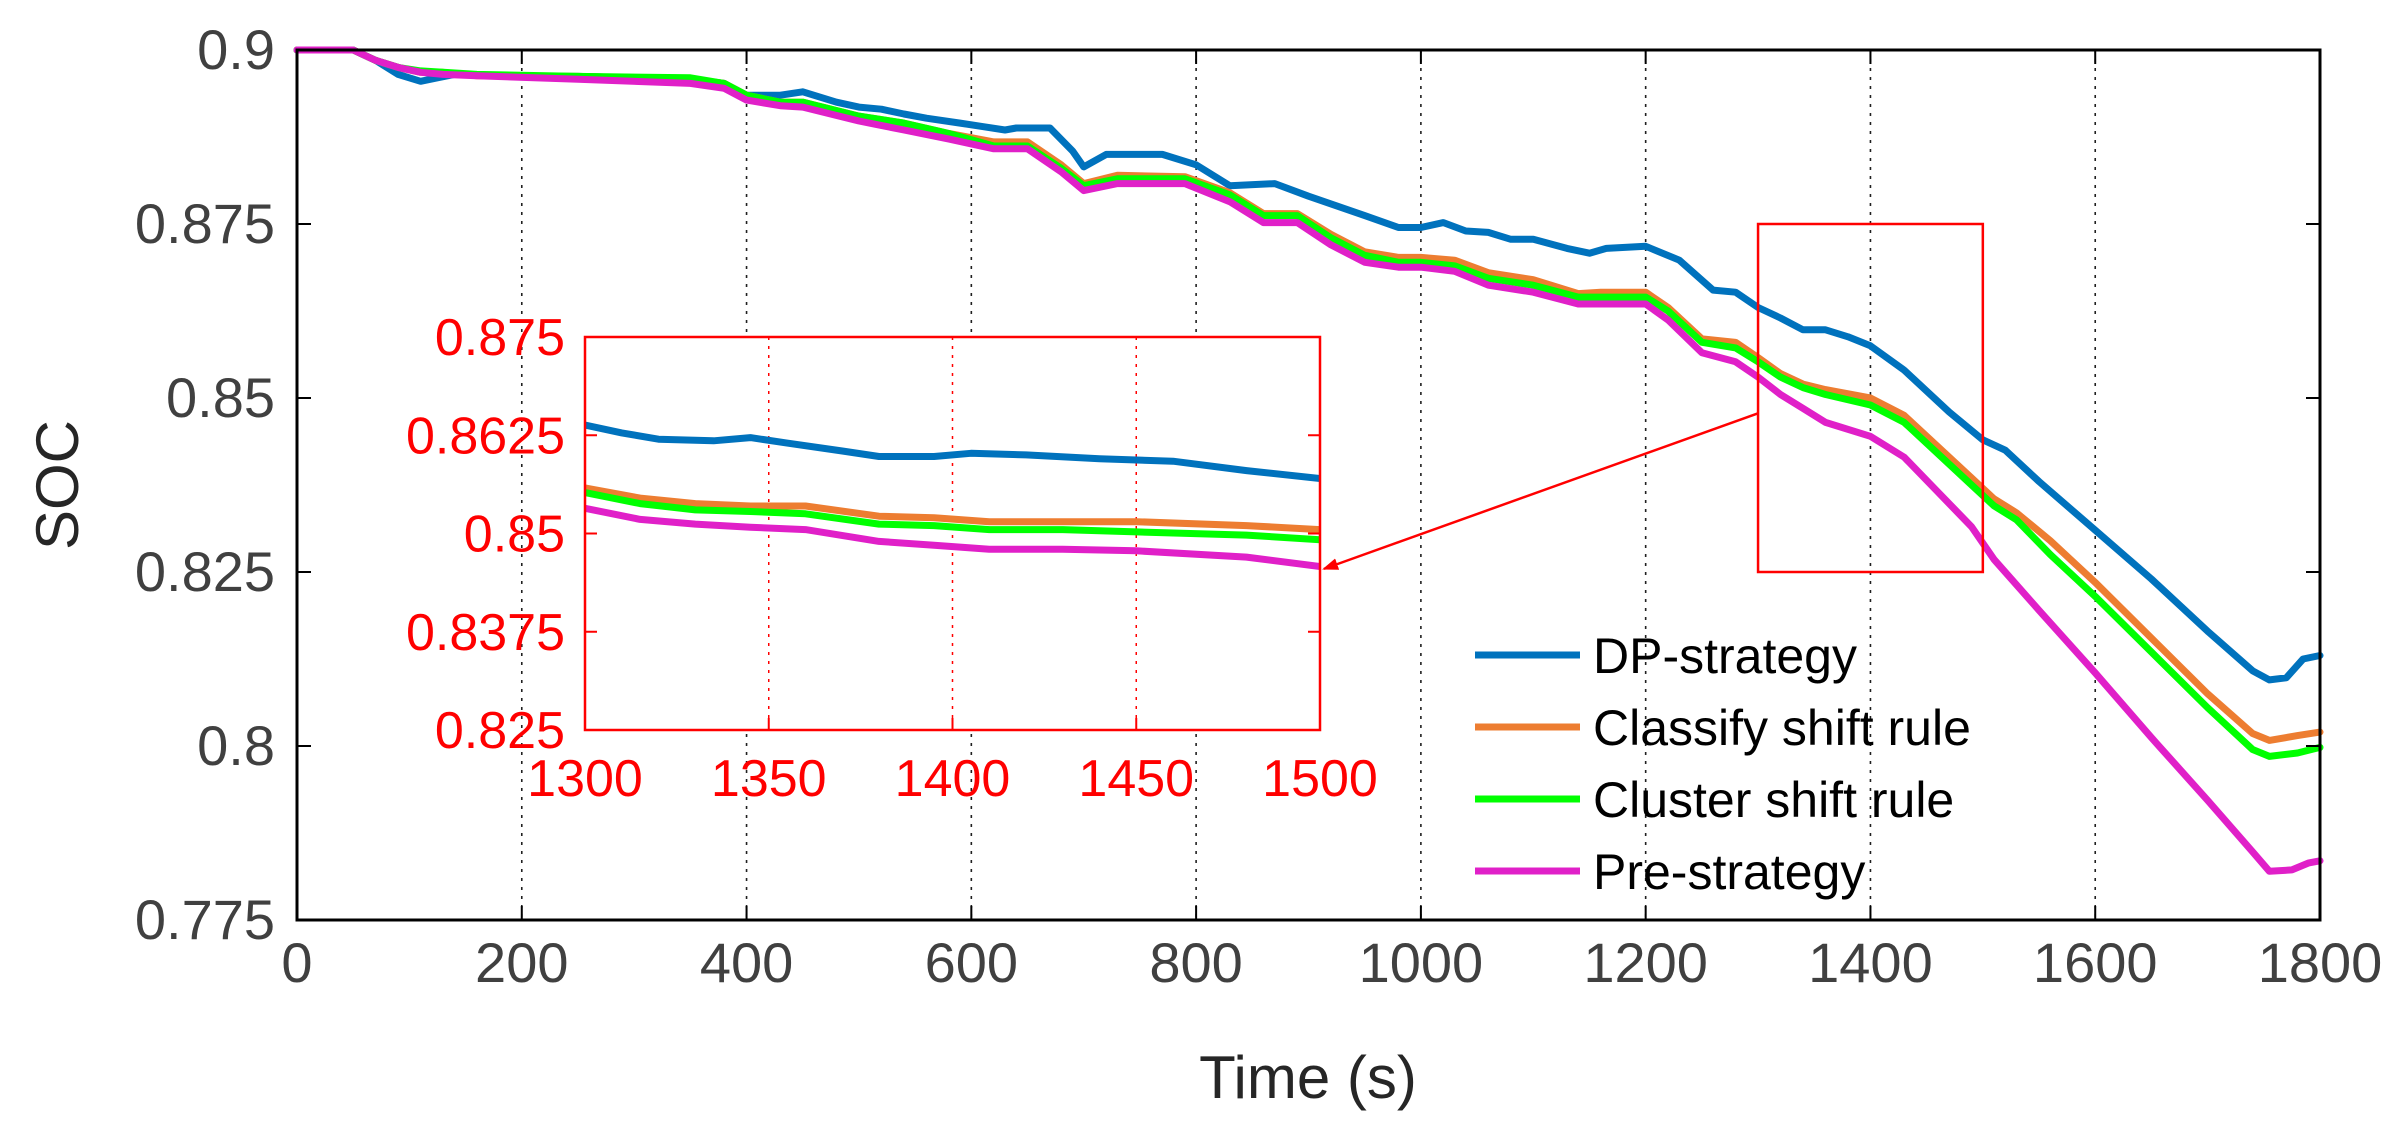  What do you see at coordinates (236, 745) in the screenshot?
I see `y-tick-label: 0.8` at bounding box center [236, 745].